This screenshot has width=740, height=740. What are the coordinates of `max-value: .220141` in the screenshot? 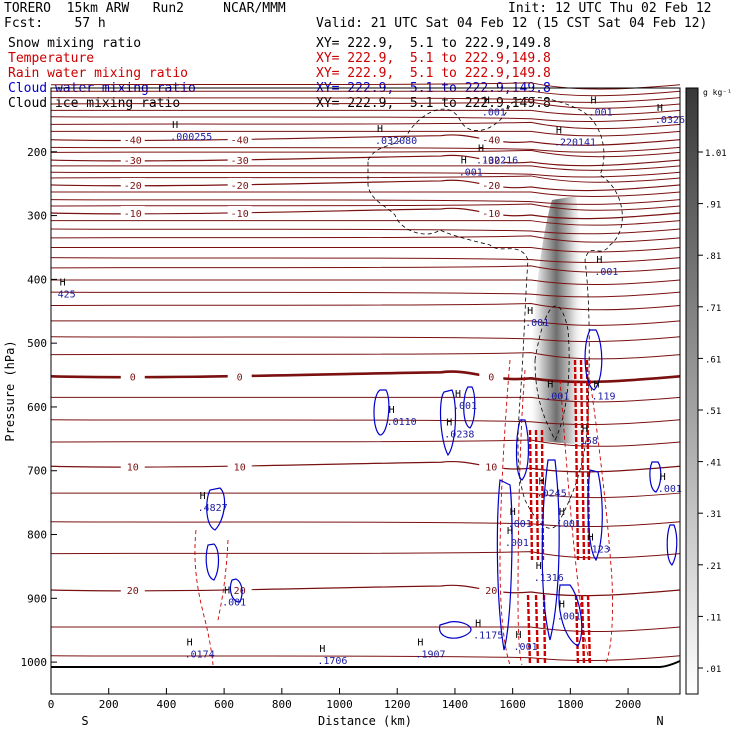 It's located at (575, 142).